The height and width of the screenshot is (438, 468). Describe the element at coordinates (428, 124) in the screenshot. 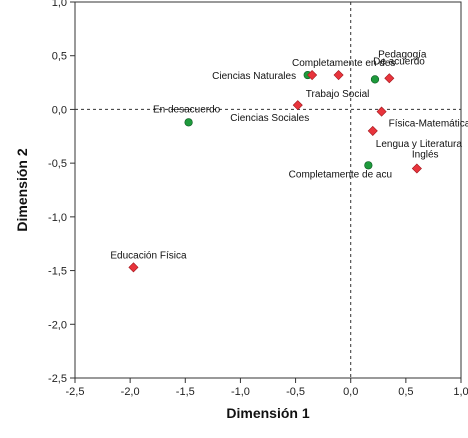

I see `point-label: Física-Matemática` at that location.